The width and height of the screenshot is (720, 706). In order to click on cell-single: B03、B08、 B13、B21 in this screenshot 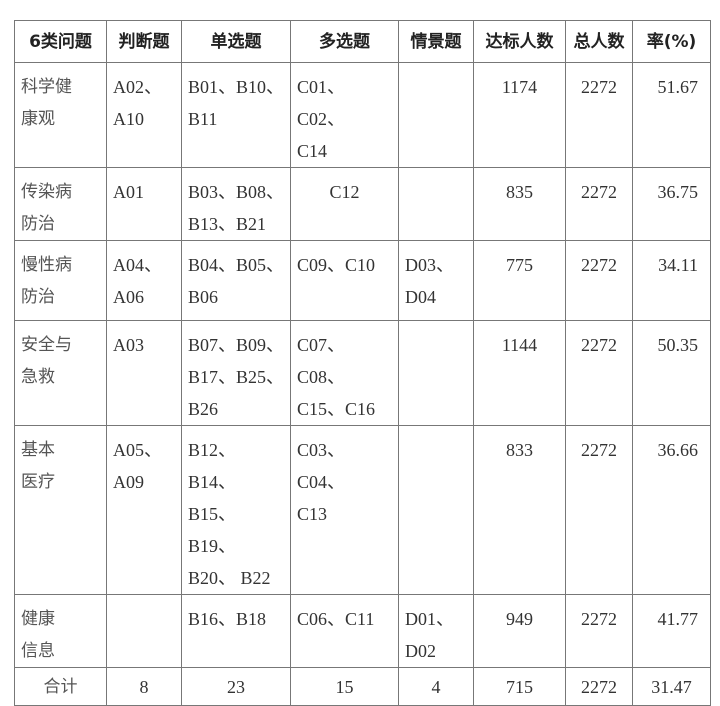, I will do `click(236, 204)`.